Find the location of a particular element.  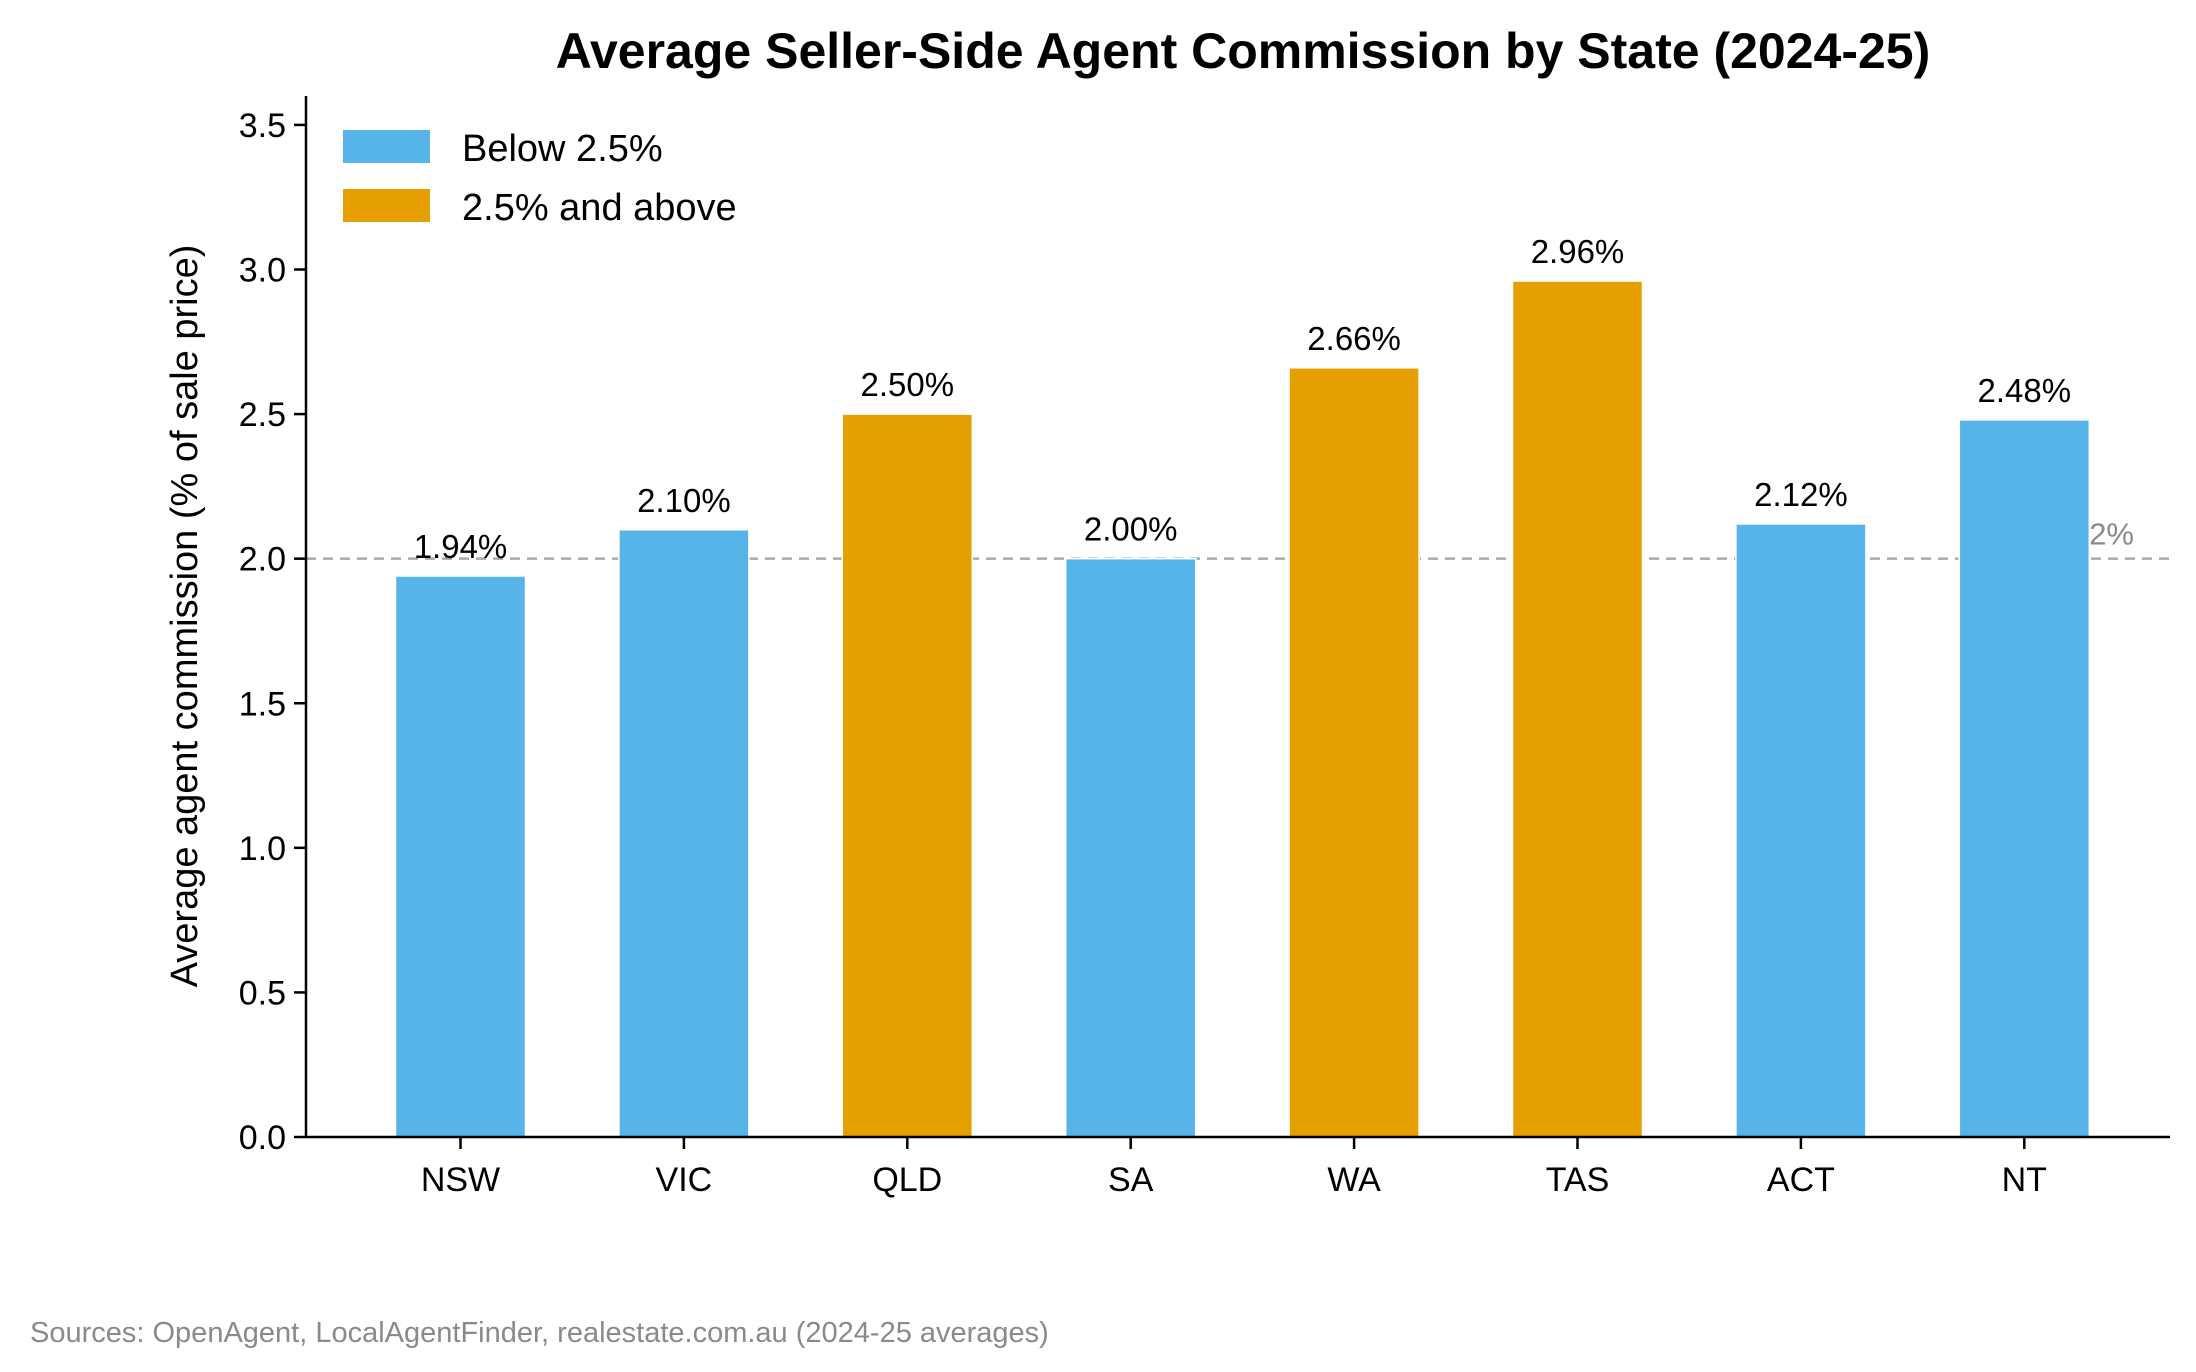

legend-swatch-above is located at coordinates (386, 205).